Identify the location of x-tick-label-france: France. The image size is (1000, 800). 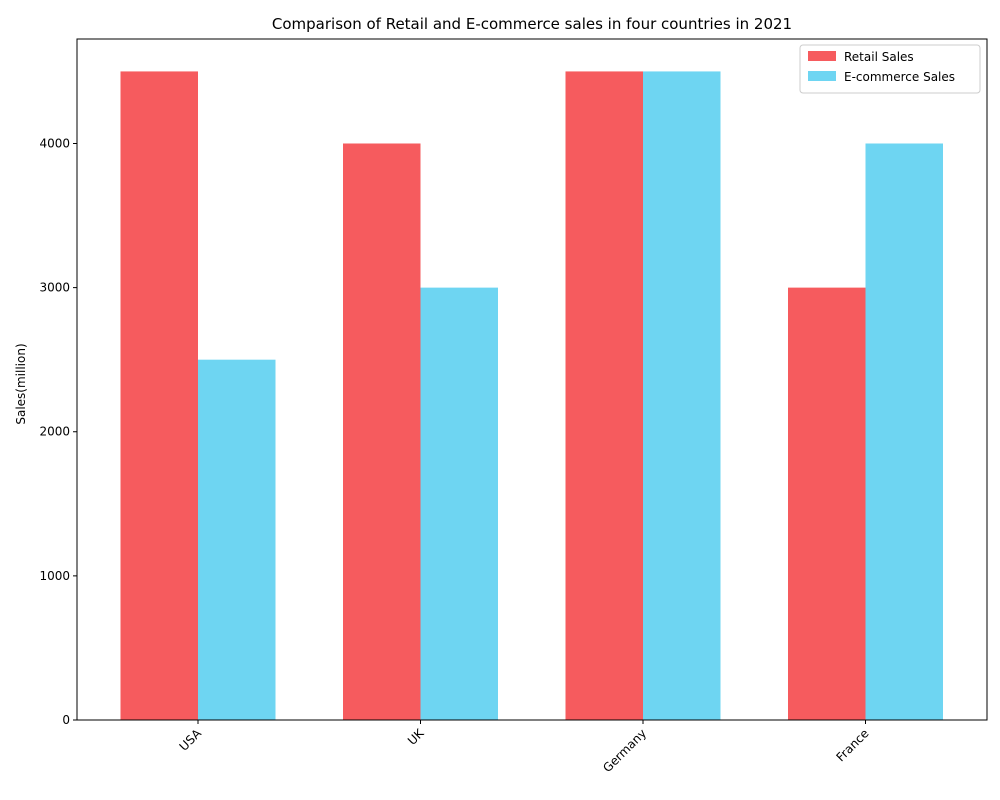
(853, 745).